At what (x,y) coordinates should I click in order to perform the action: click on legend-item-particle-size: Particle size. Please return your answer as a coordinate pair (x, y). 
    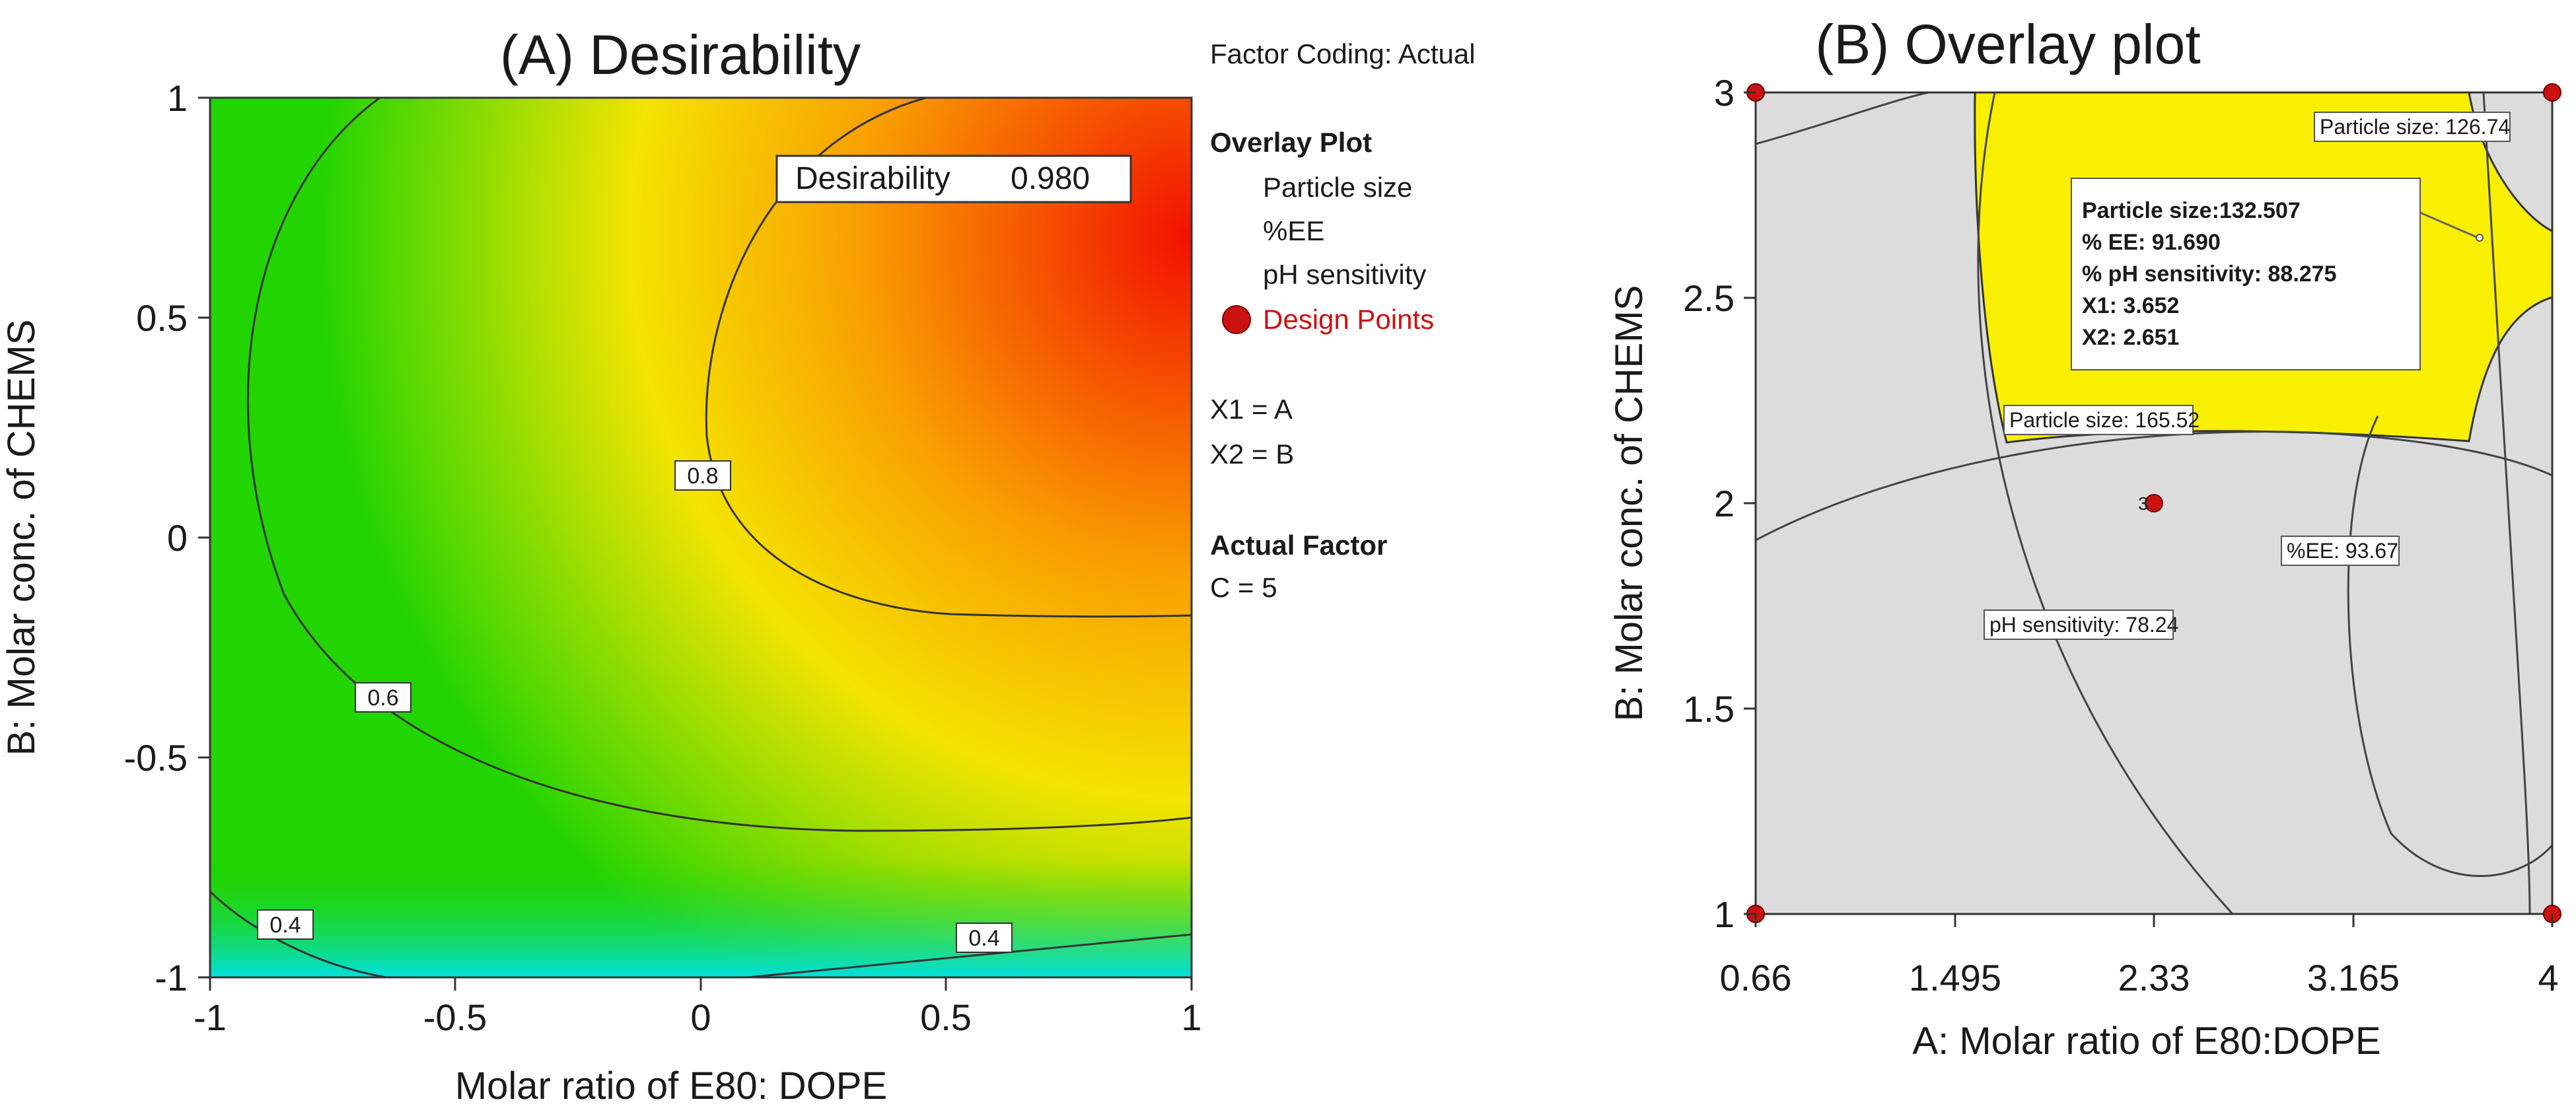
    Looking at the image, I should click on (1337, 187).